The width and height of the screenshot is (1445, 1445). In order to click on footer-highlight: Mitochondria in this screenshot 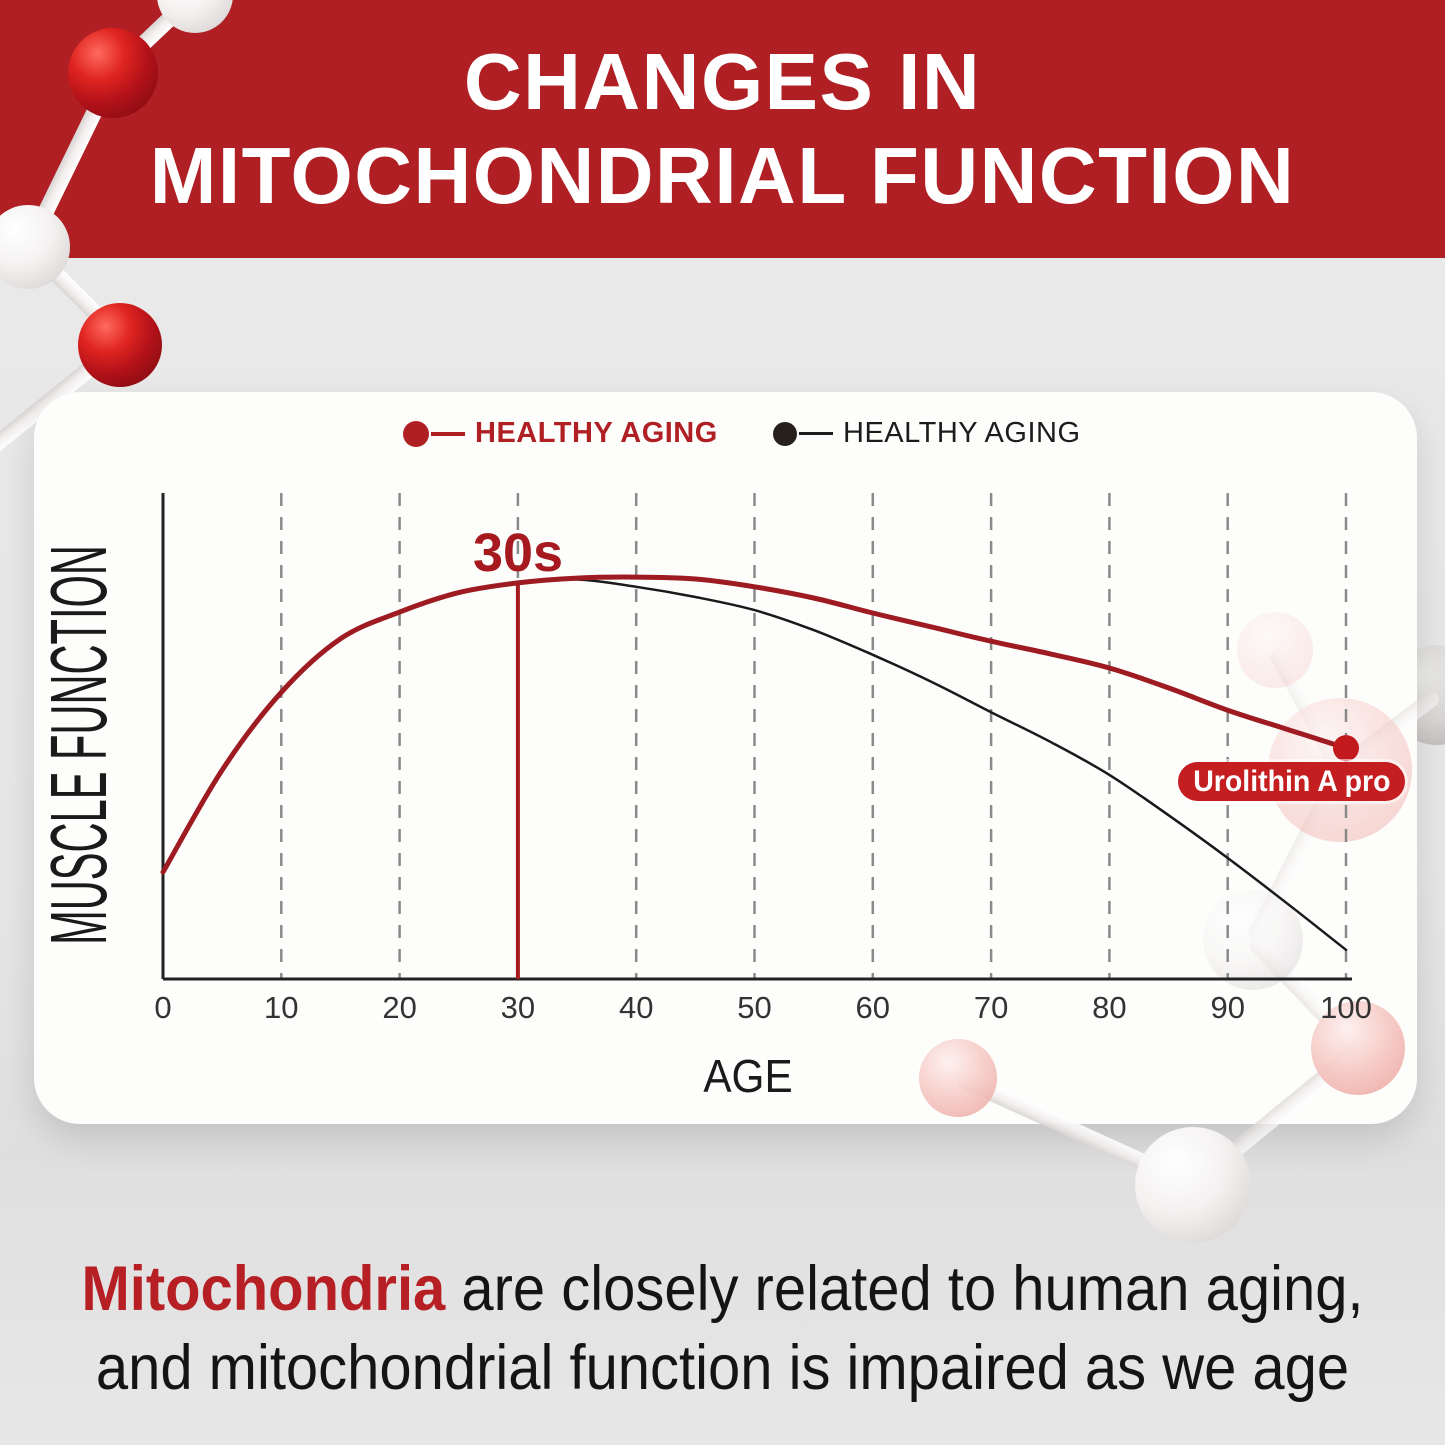, I will do `click(263, 1289)`.